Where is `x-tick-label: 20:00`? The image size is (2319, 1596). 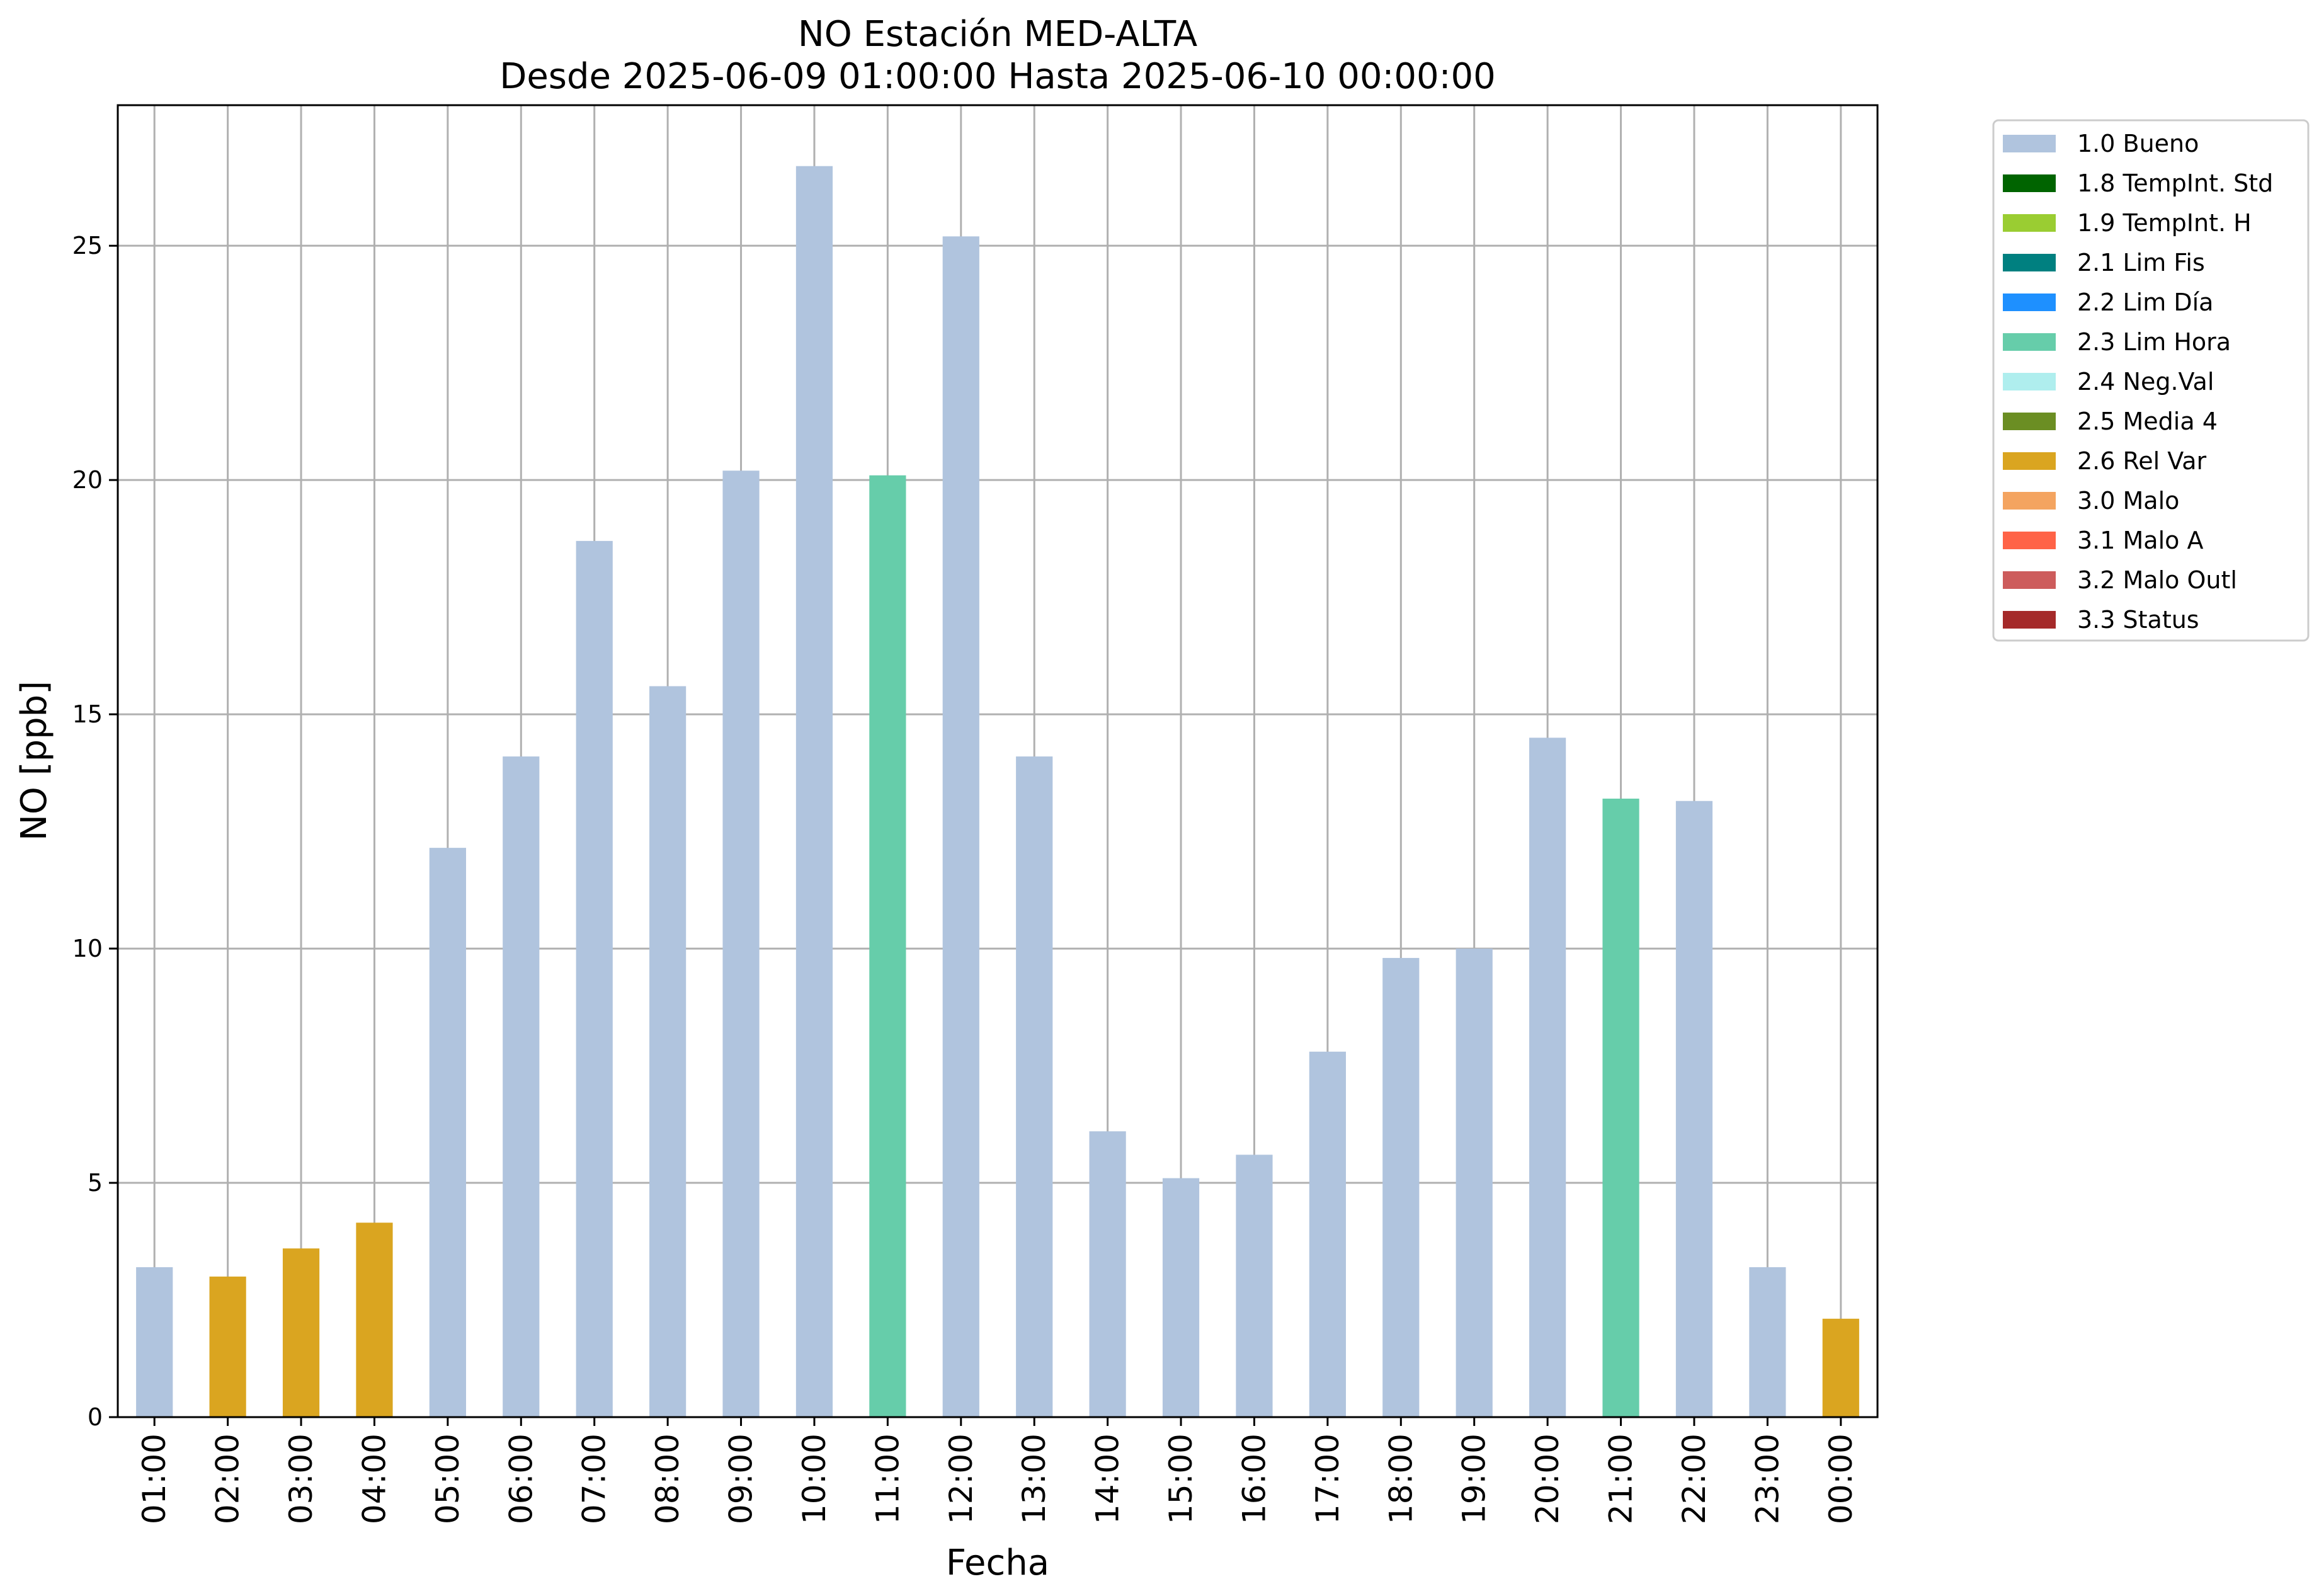
x-tick-label: 20:00 is located at coordinates (1547, 1479).